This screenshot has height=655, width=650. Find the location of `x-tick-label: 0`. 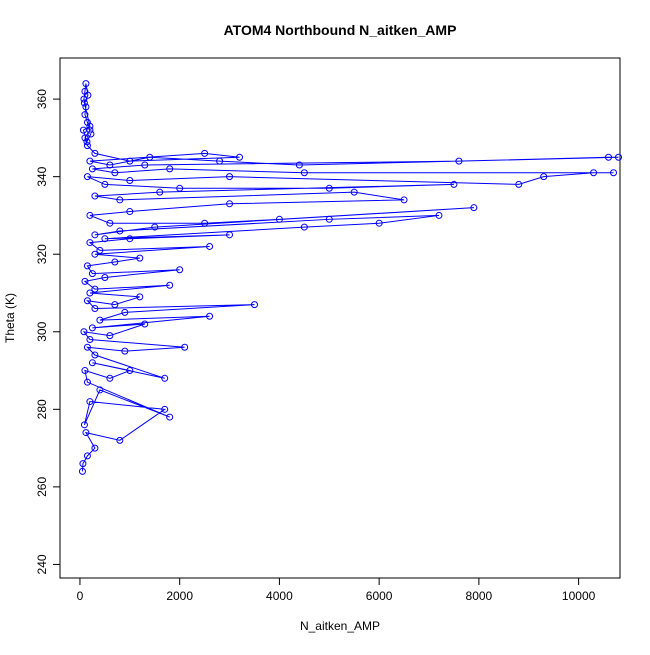

x-tick-label: 0 is located at coordinates (80, 596).